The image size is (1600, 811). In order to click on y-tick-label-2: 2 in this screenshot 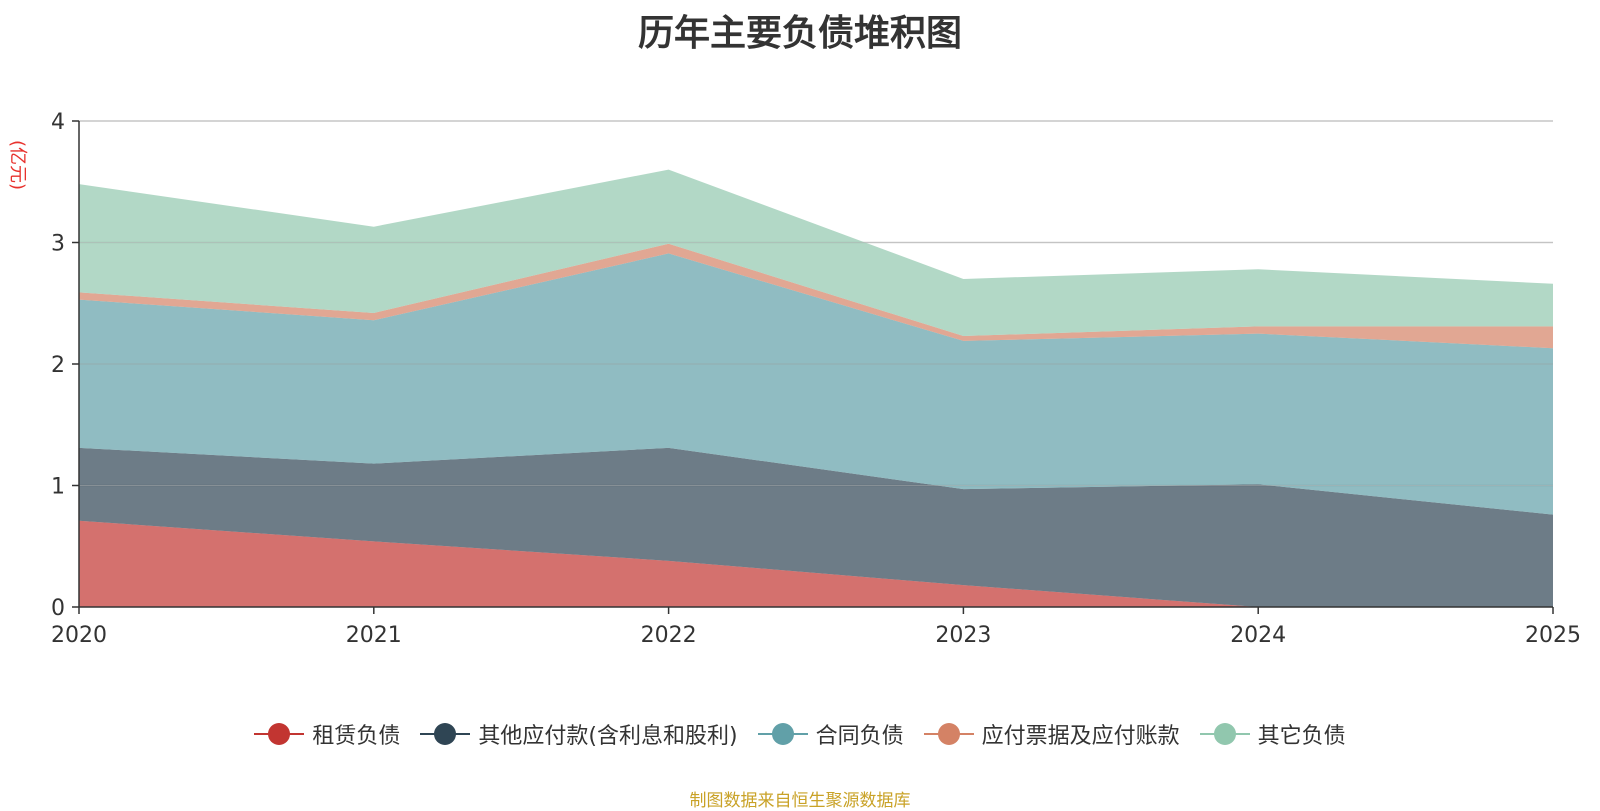, I will do `click(58, 365)`.